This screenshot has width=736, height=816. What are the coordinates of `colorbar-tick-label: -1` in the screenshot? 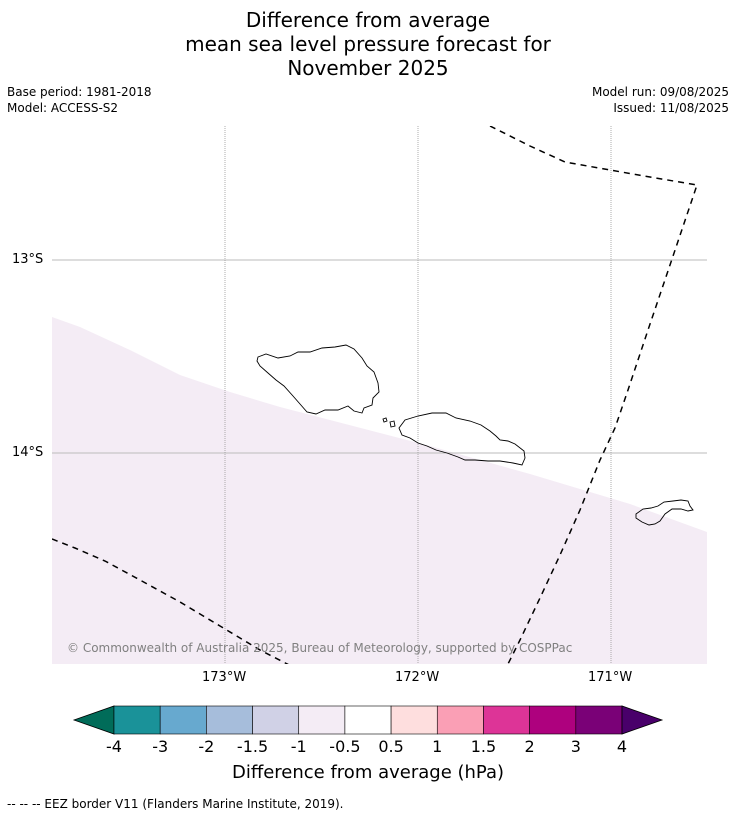 It's located at (298, 746).